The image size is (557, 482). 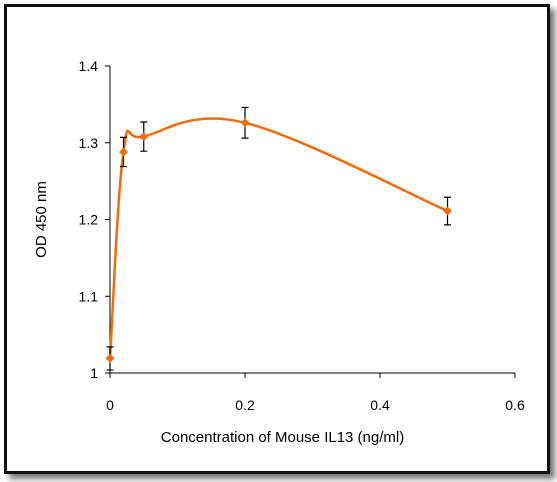 I want to click on y-axis-title: OD 450 nm, so click(x=41, y=219).